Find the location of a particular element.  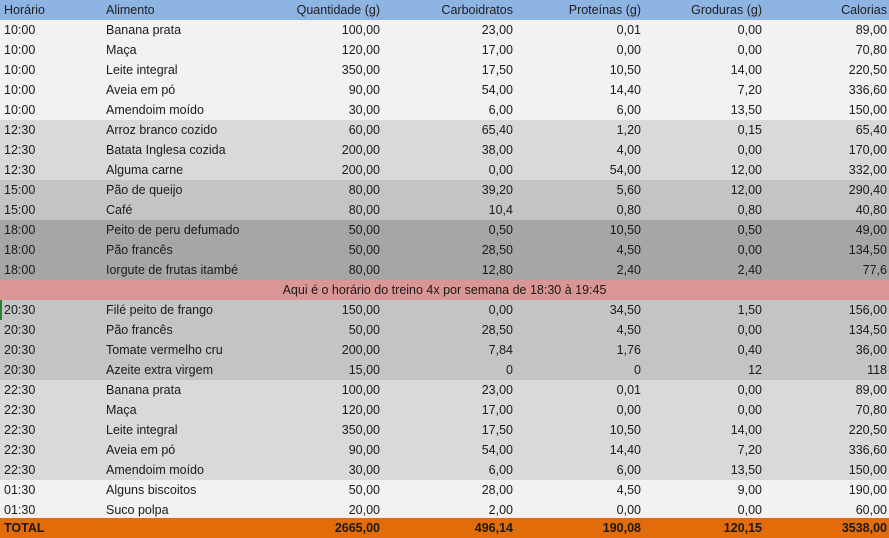

fat-cell: 0,50 is located at coordinates (749, 230).